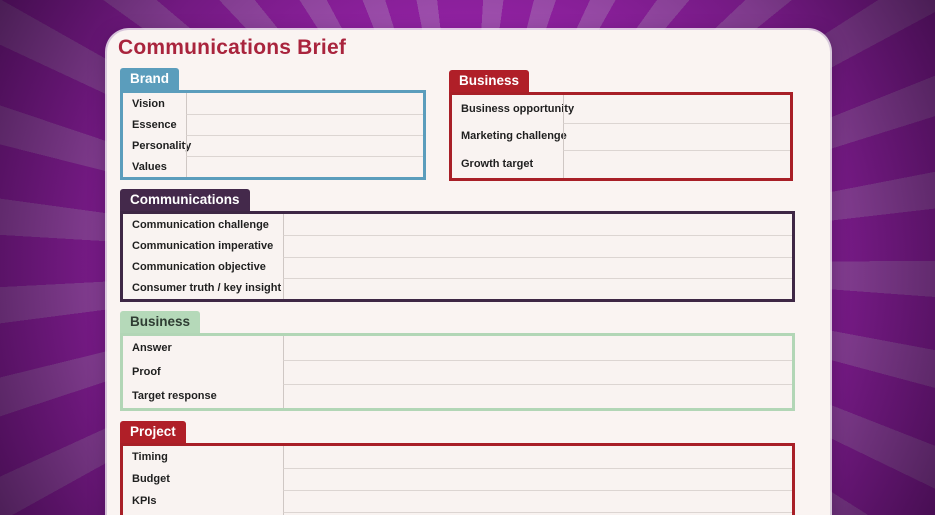 The image size is (935, 515). I want to click on row-label-marketing-challenge: Marketing challenge, so click(514, 136).